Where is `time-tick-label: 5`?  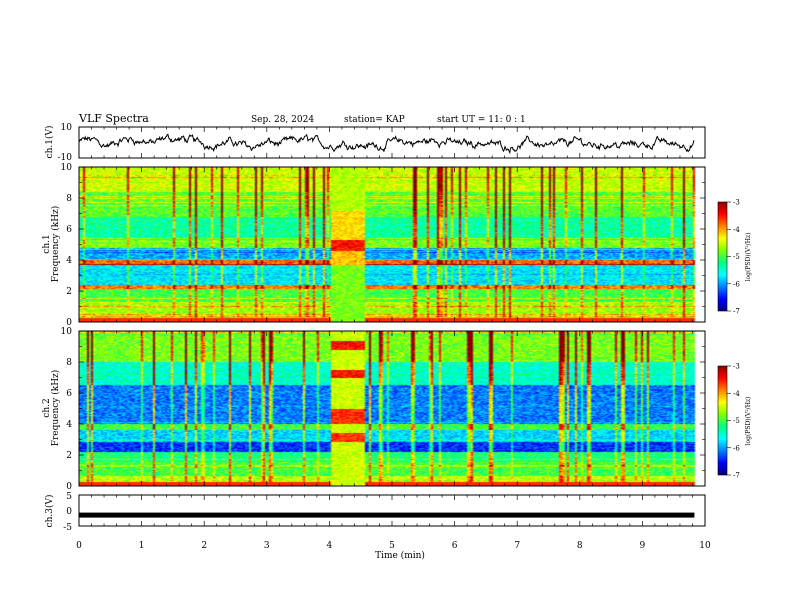
time-tick-label: 5 is located at coordinates (392, 546).